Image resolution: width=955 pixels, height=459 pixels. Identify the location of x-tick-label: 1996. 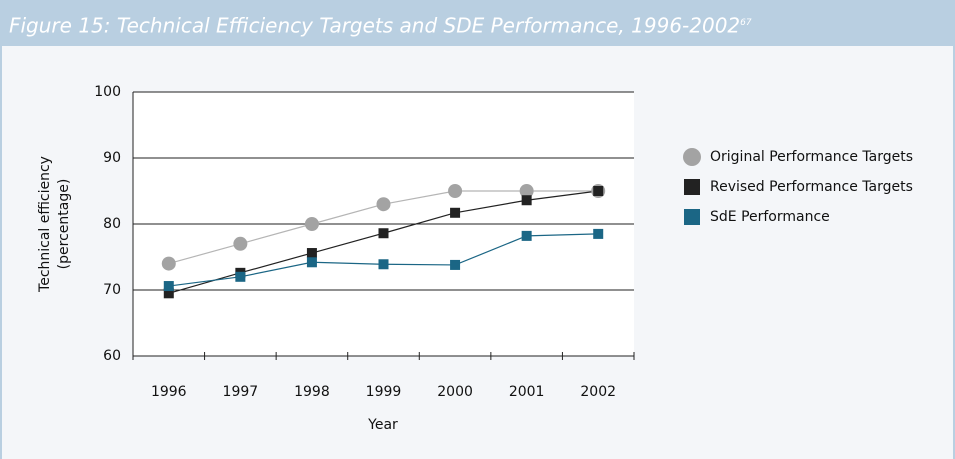
(169, 392).